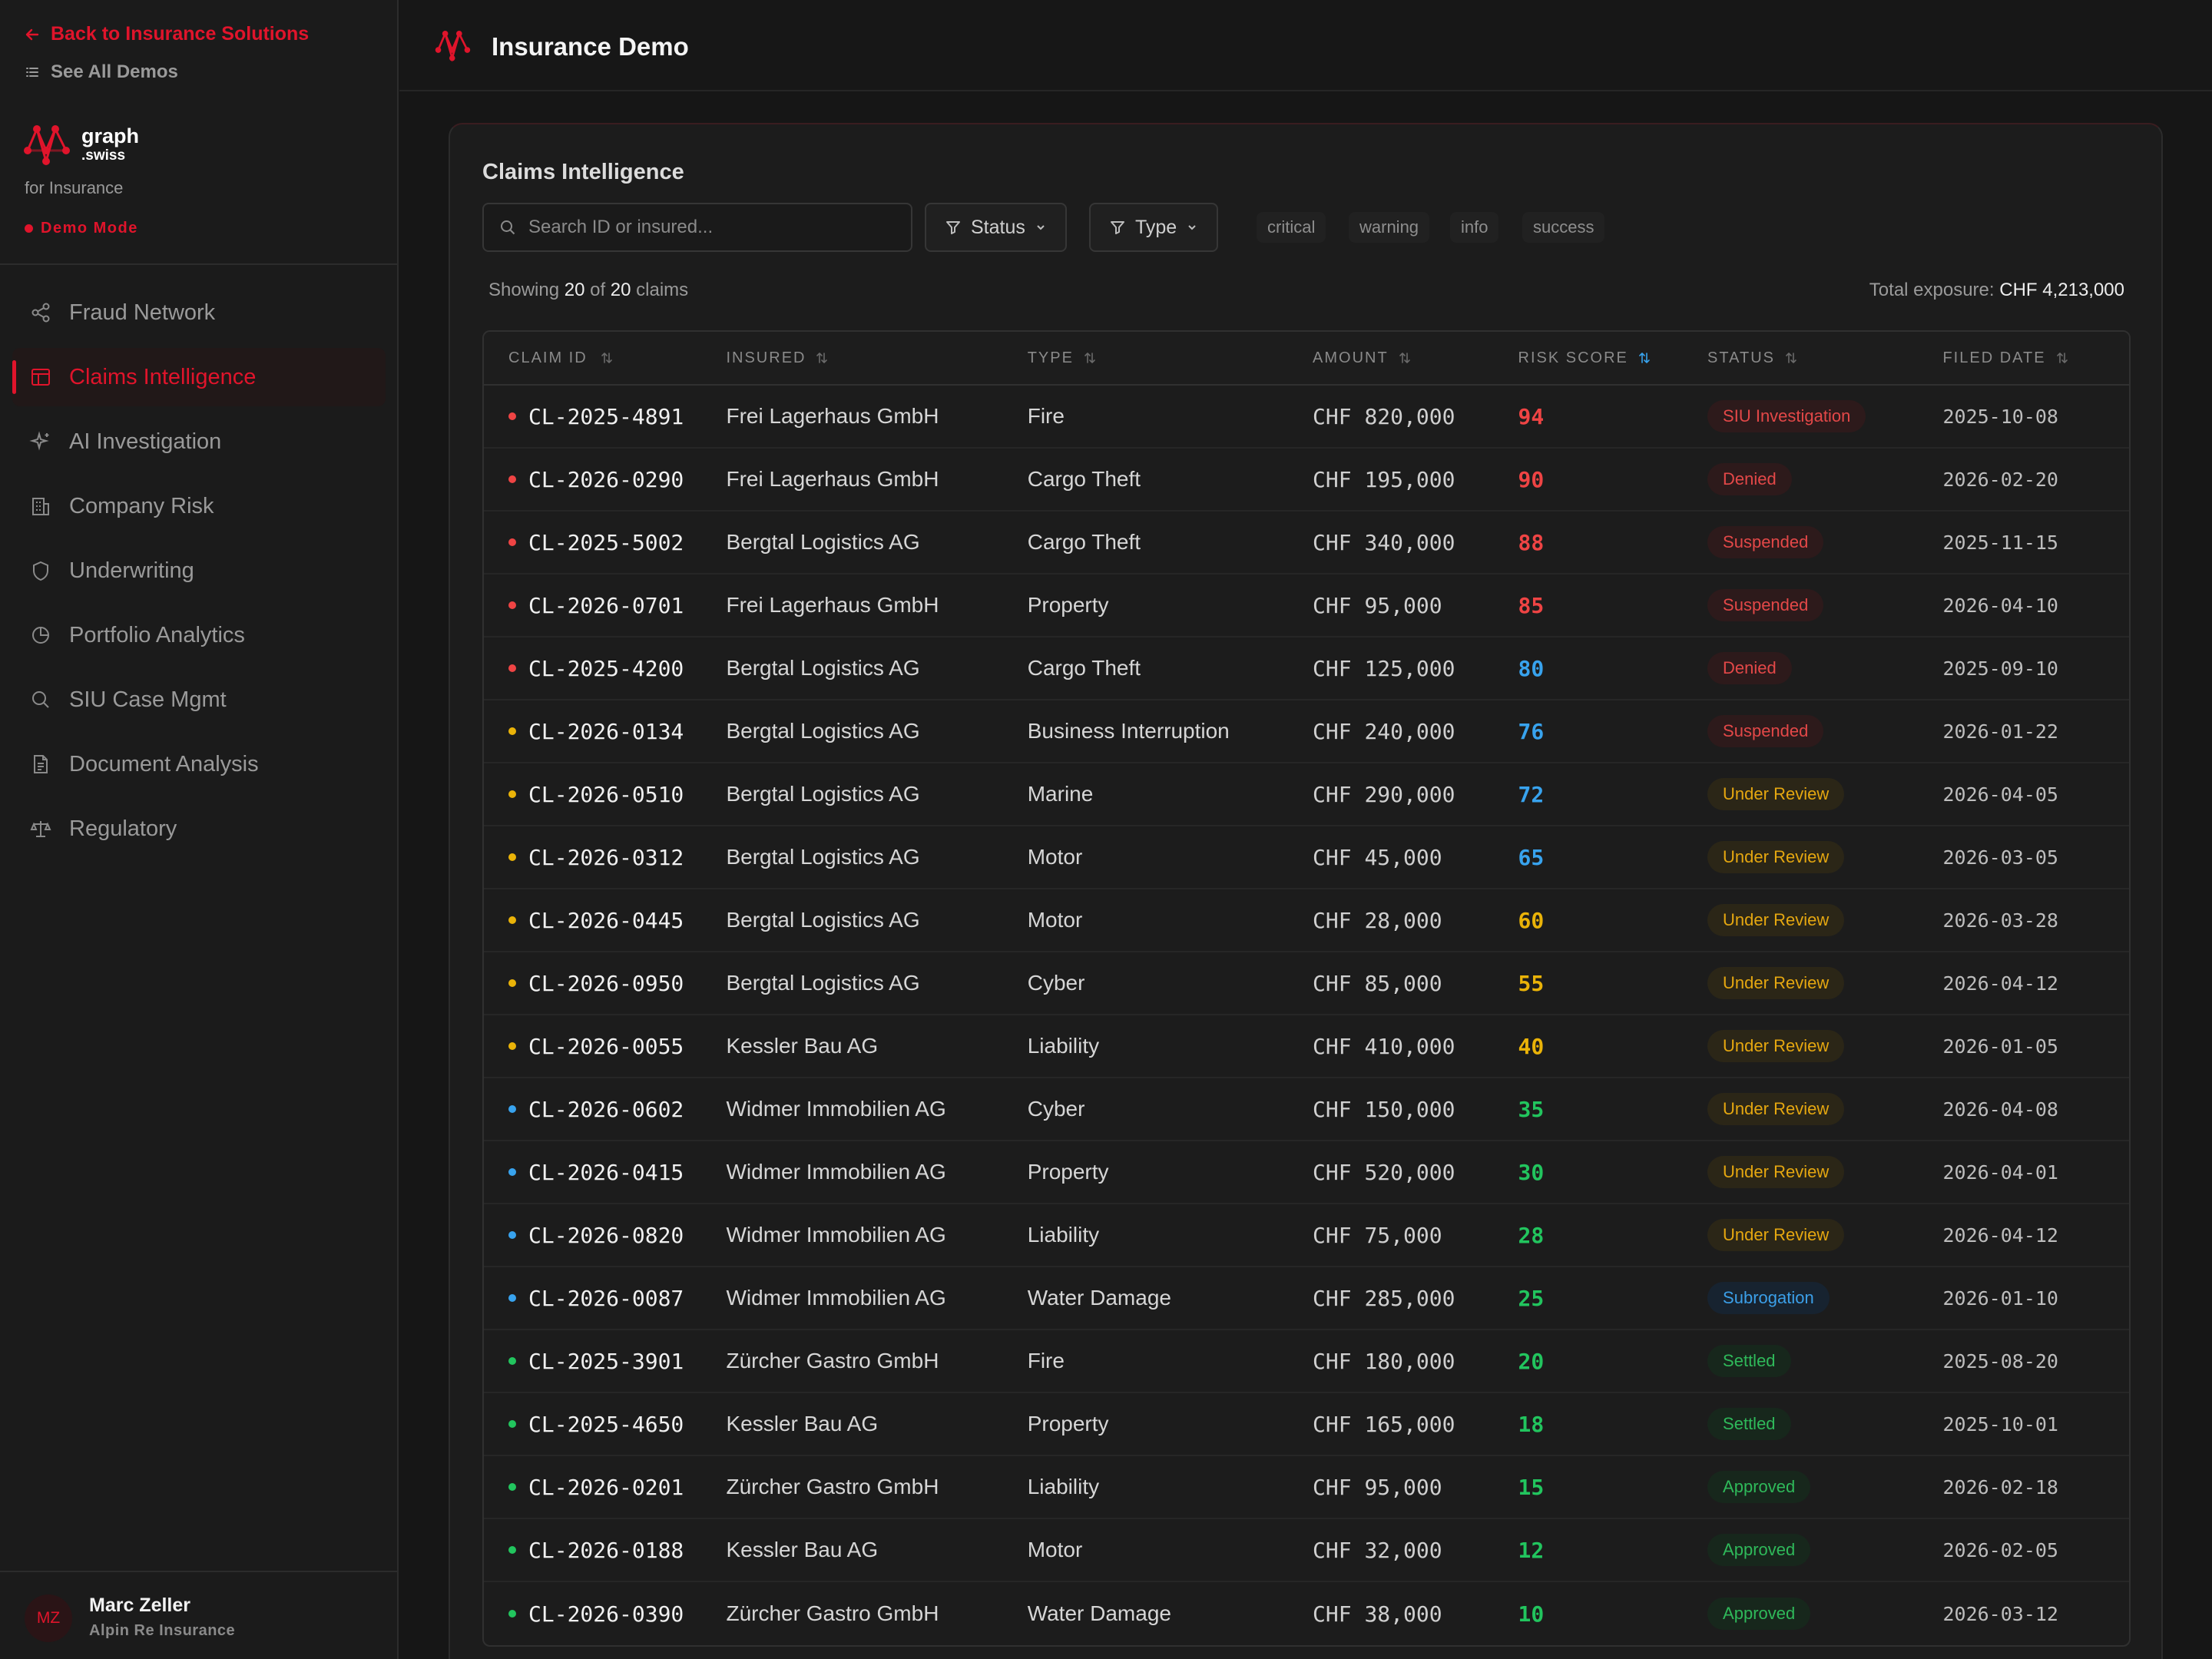 The width and height of the screenshot is (2212, 1659). Describe the element at coordinates (1474, 228) in the screenshot. I see `chip-info: info` at that location.